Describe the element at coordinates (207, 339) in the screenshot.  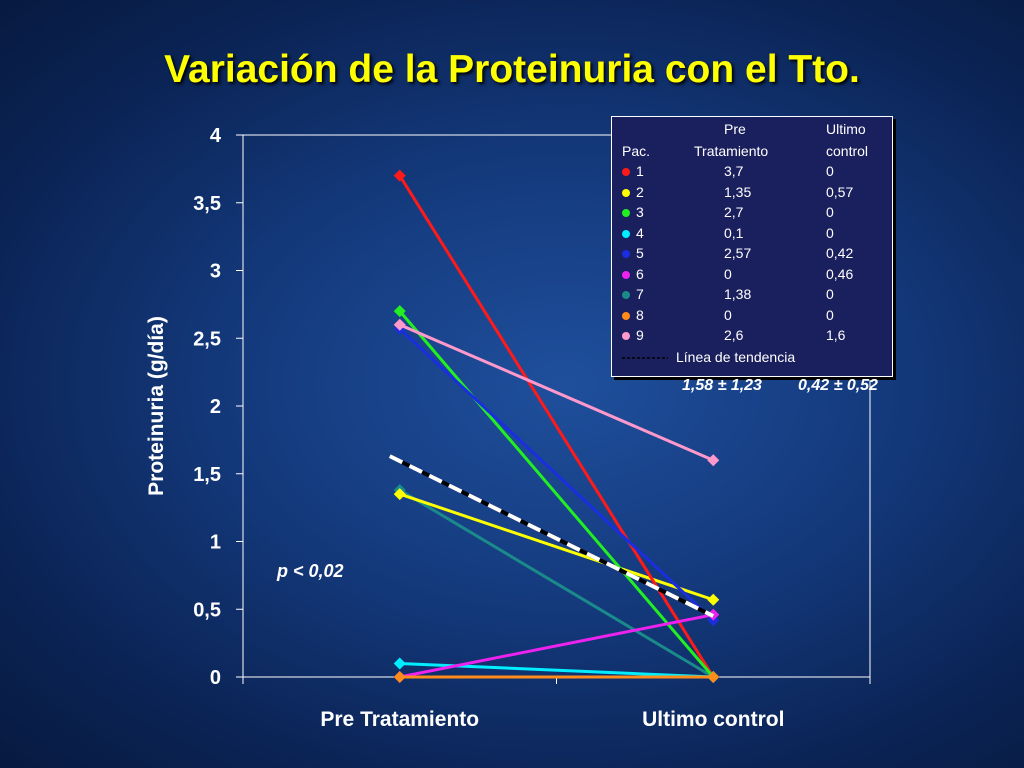
I see `y-tick-label: 2,5` at that location.